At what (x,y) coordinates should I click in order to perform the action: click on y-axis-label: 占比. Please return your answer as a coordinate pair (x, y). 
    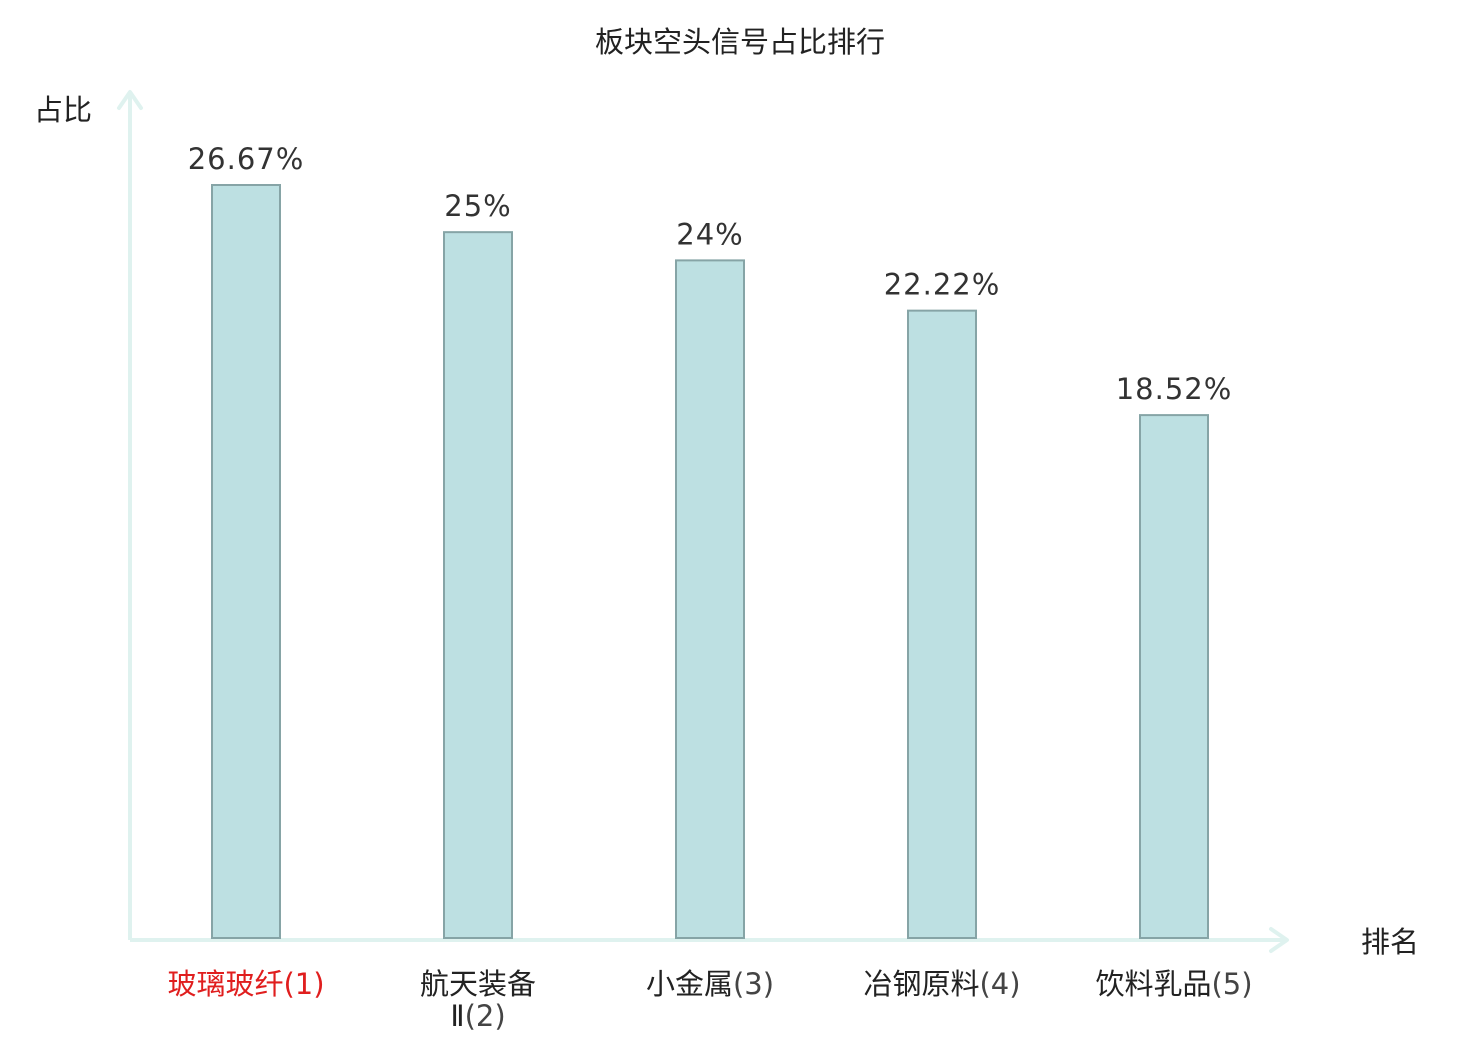
    Looking at the image, I should click on (63, 110).